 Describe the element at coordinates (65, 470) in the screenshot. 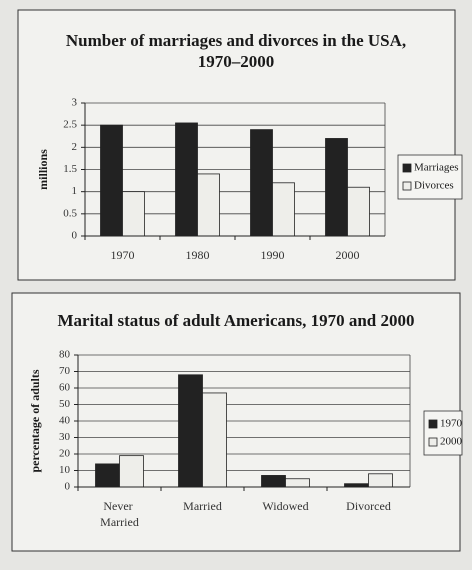

I see `y-tick-label: 10` at that location.